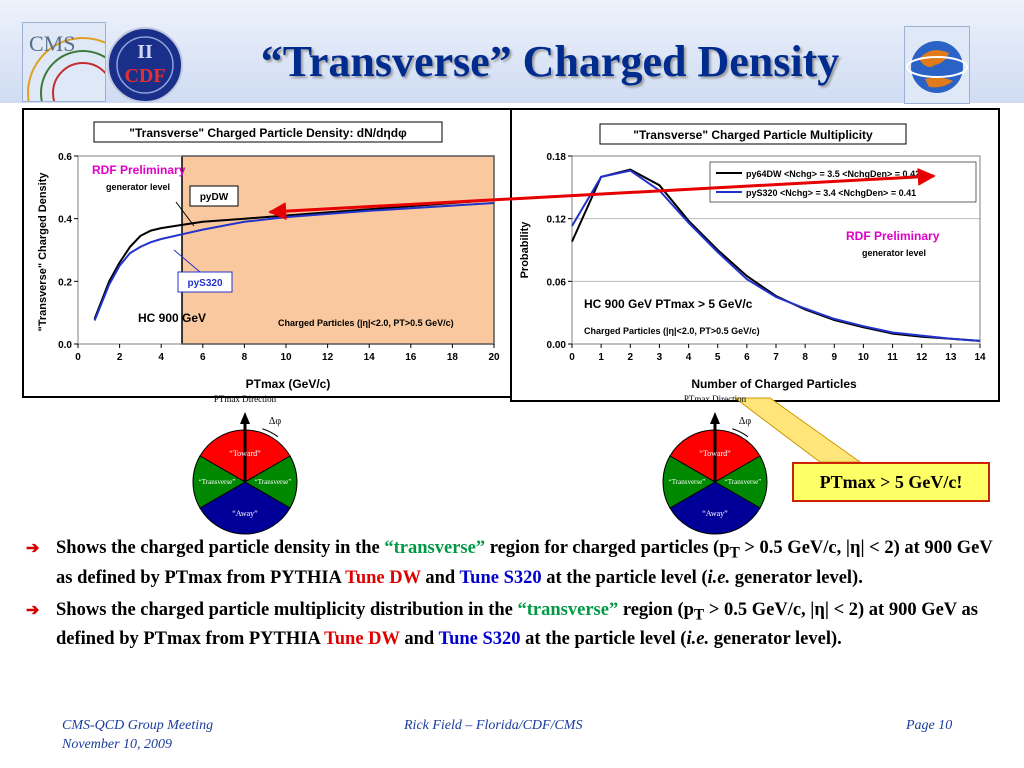  Describe the element at coordinates (270, 433) in the screenshot. I see `delta-phi-arc` at that location.